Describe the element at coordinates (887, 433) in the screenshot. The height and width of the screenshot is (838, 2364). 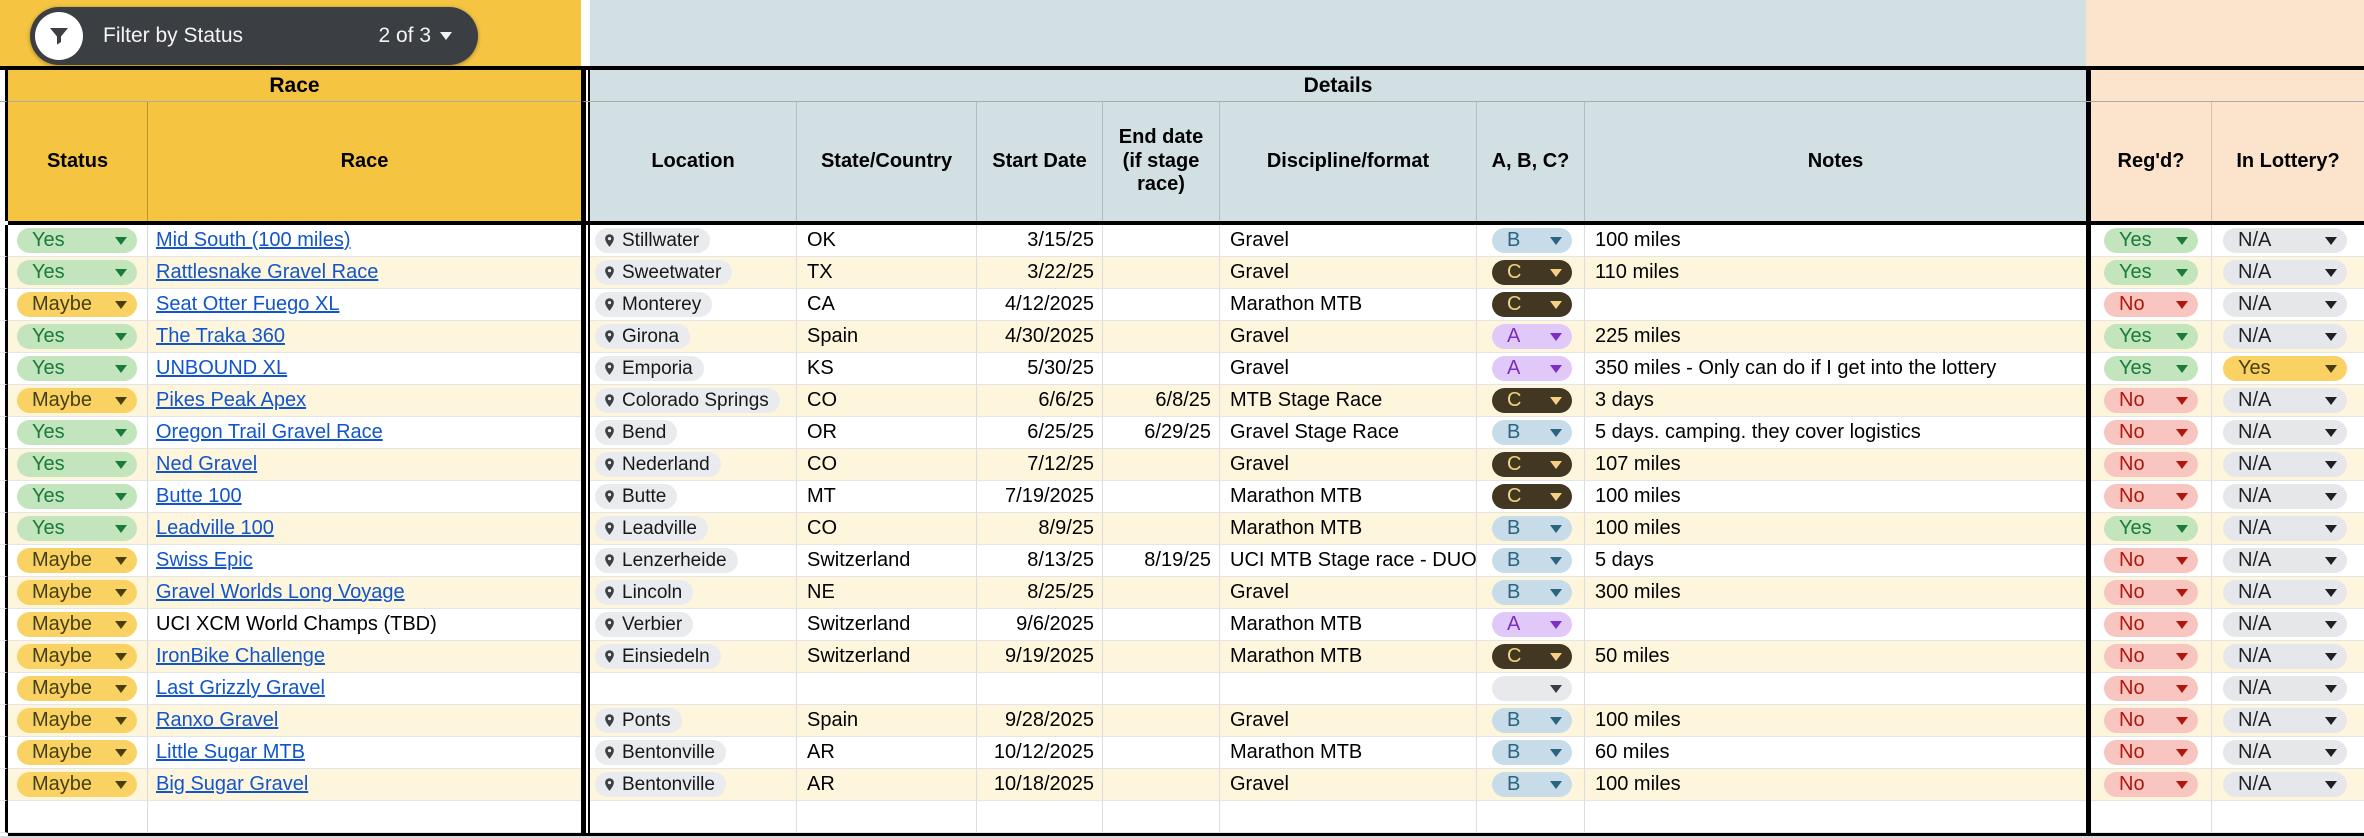
I see `state-cell: OR` at that location.